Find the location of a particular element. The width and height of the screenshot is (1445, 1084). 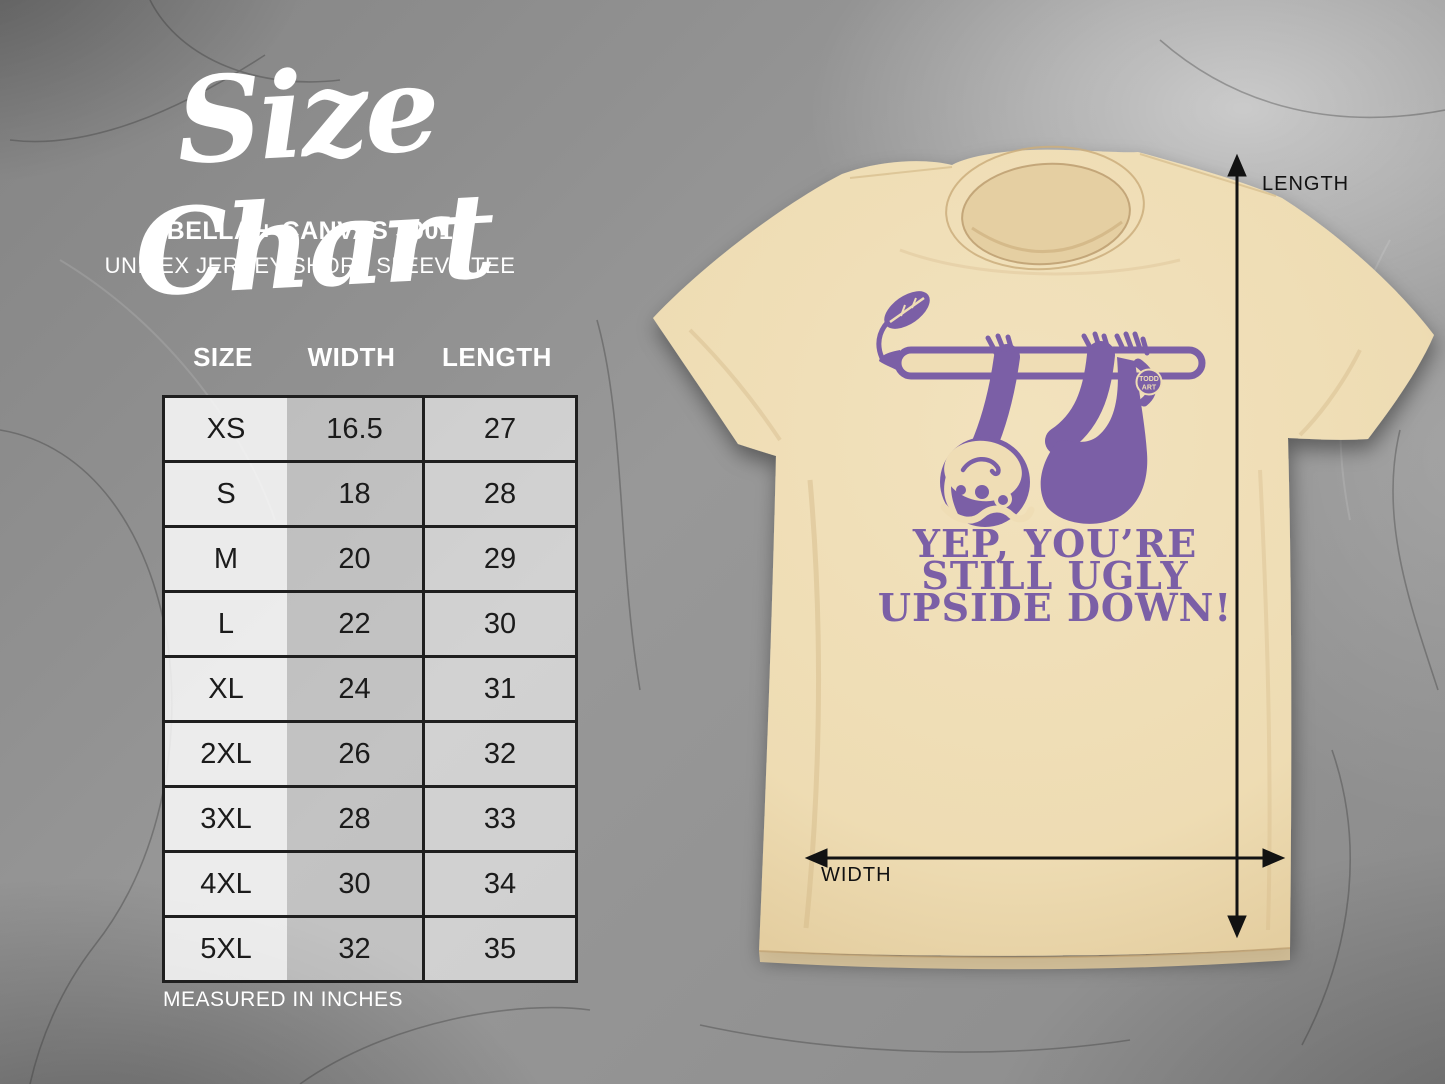

cell-size: 3XL is located at coordinates (226, 819).